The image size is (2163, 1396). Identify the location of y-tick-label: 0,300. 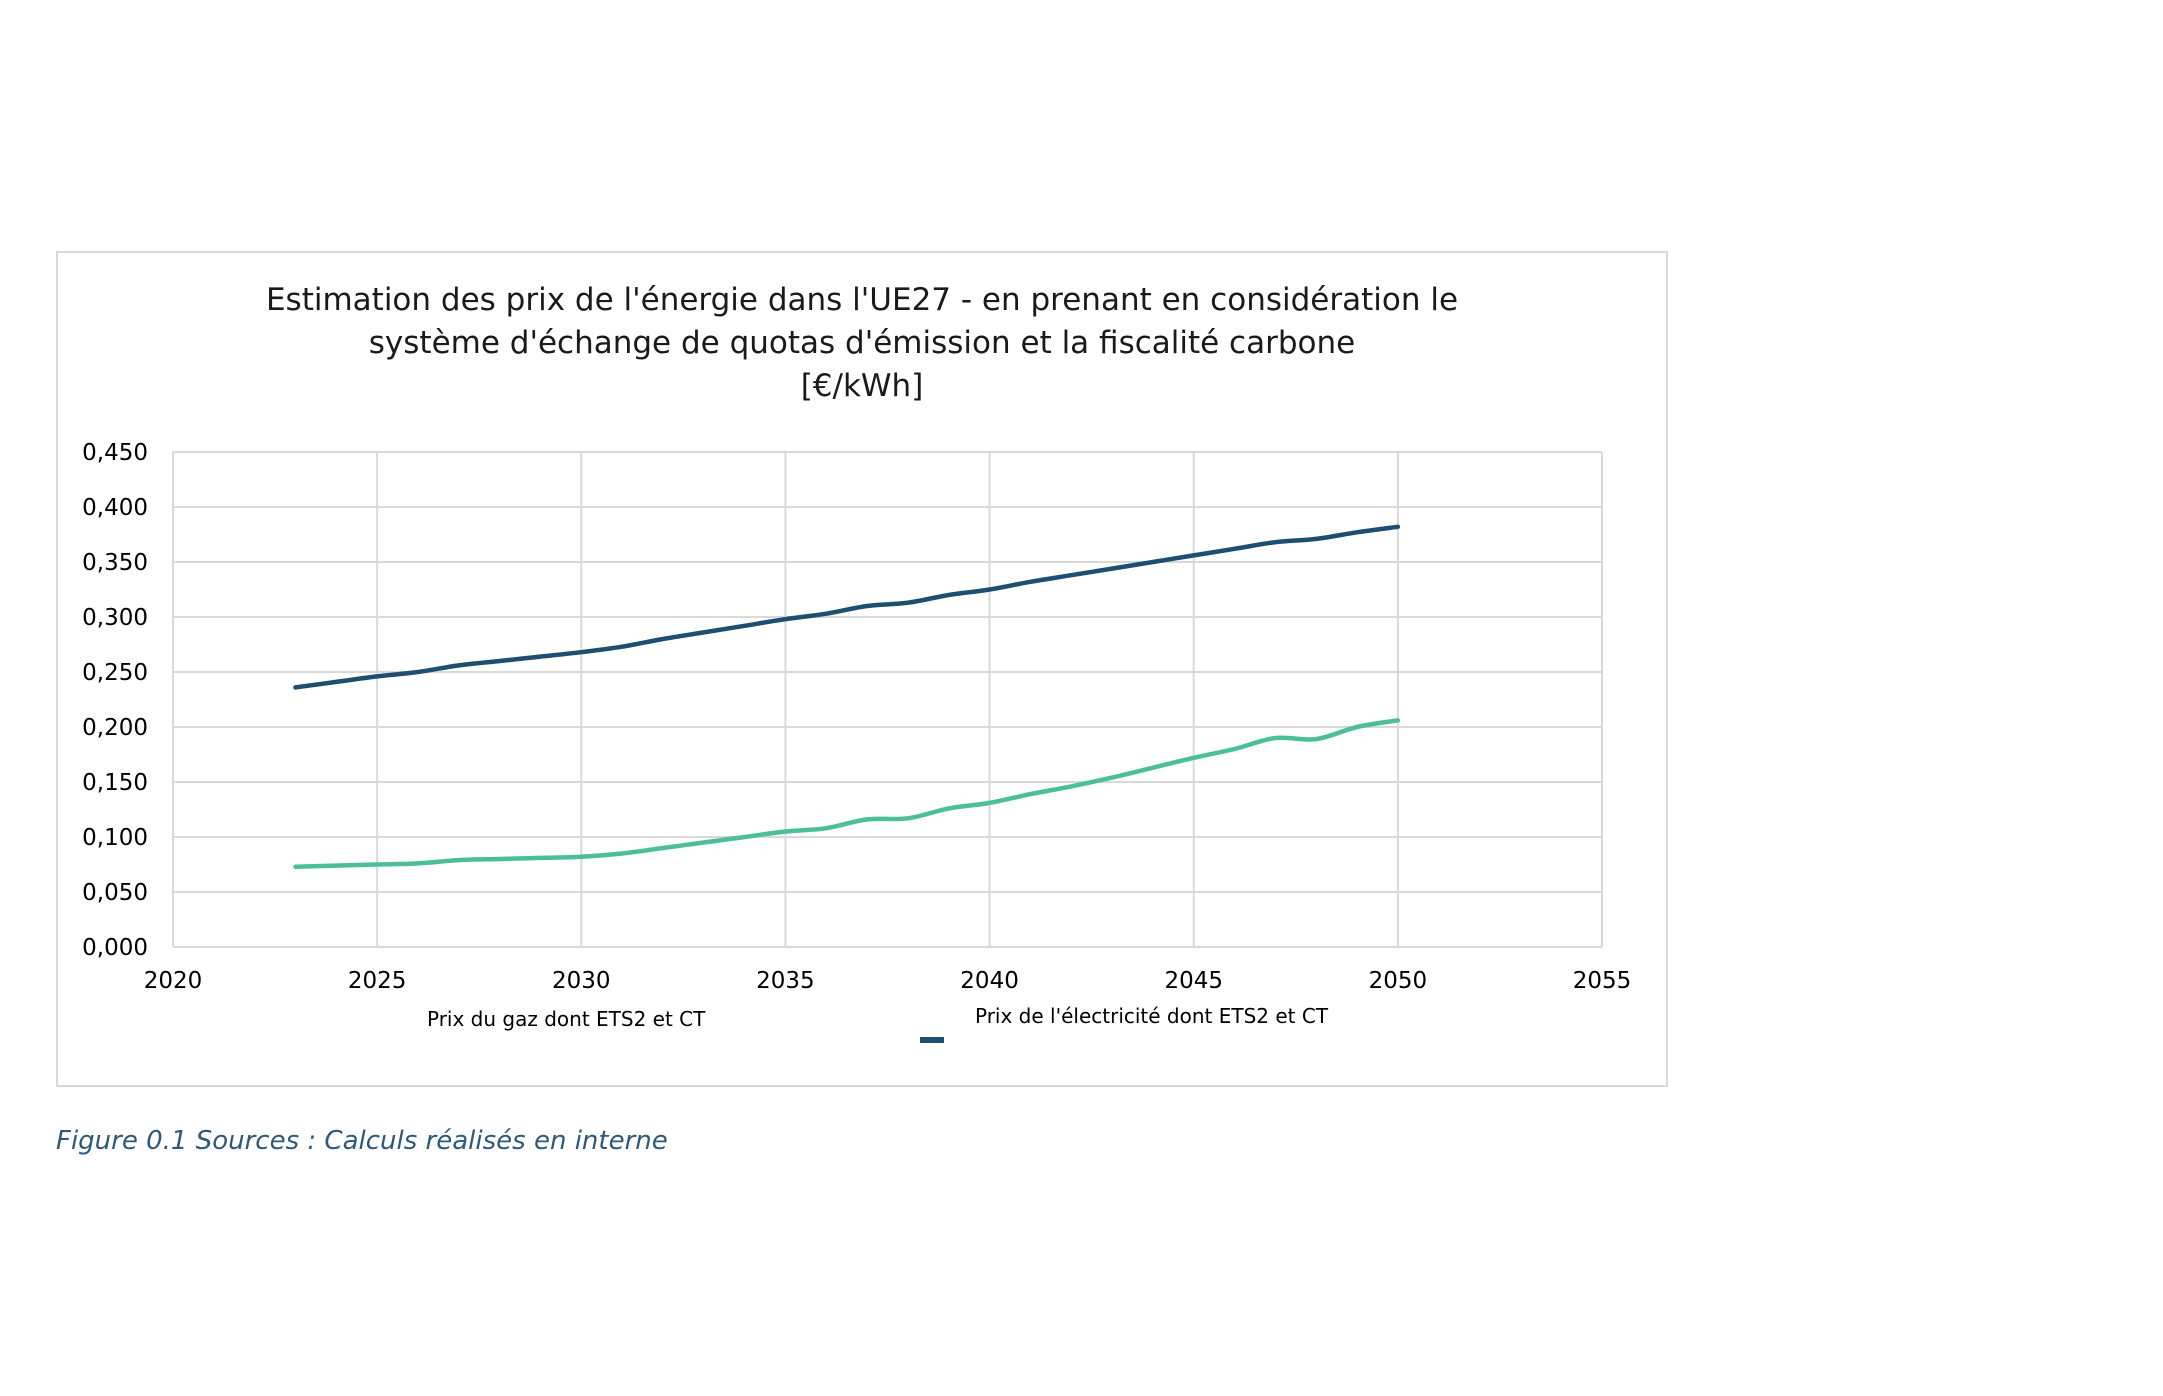
(115, 618).